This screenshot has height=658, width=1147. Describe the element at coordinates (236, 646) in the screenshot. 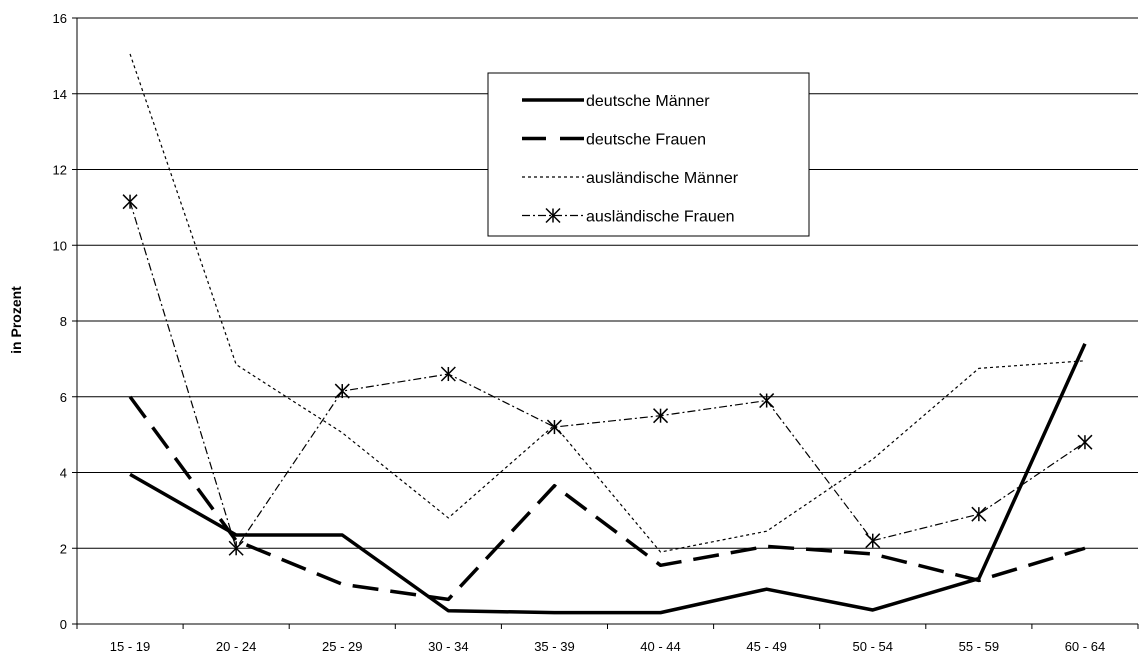

I see `x-tick-label: 20 - 24` at that location.